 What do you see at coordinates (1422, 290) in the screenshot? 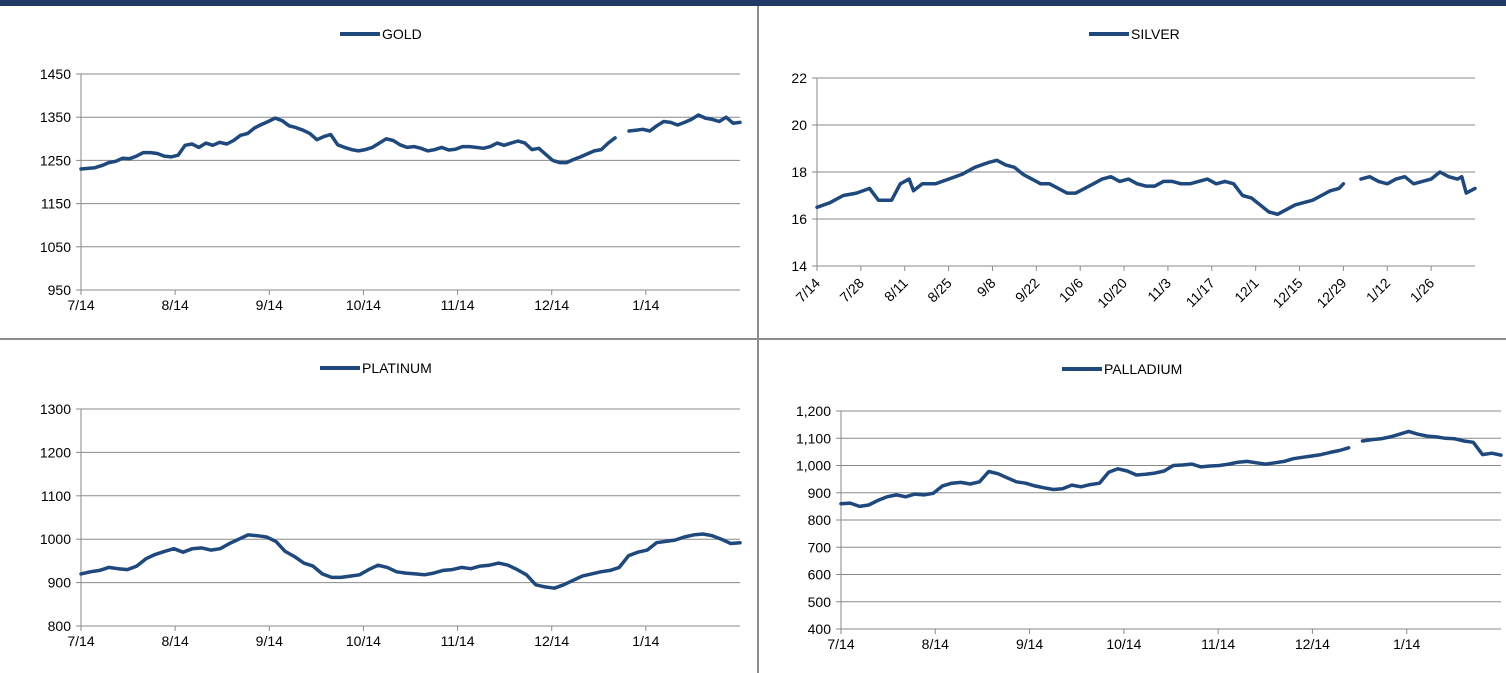
I see `x-tick-label: 1/26` at bounding box center [1422, 290].